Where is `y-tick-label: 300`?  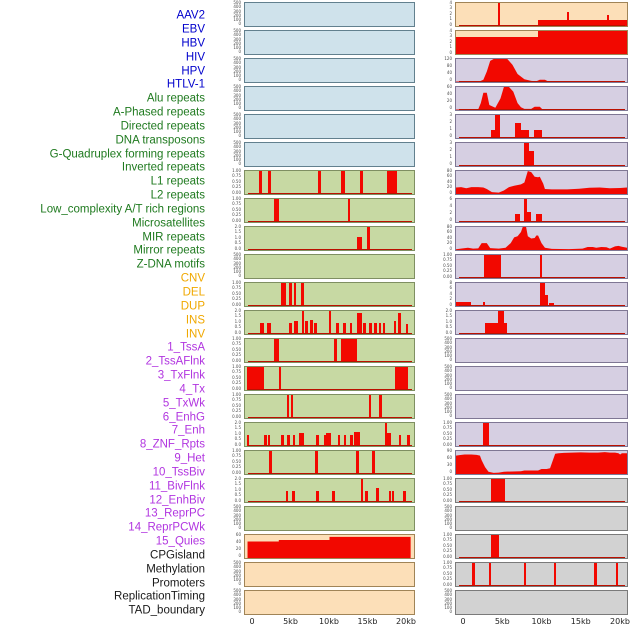 y-tick-label: 300 is located at coordinates (237, 11).